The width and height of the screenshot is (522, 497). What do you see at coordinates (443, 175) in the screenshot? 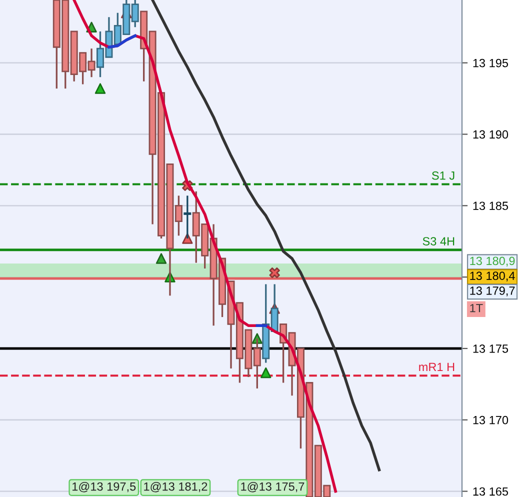
I see `ref-line-label: S1 J` at bounding box center [443, 175].